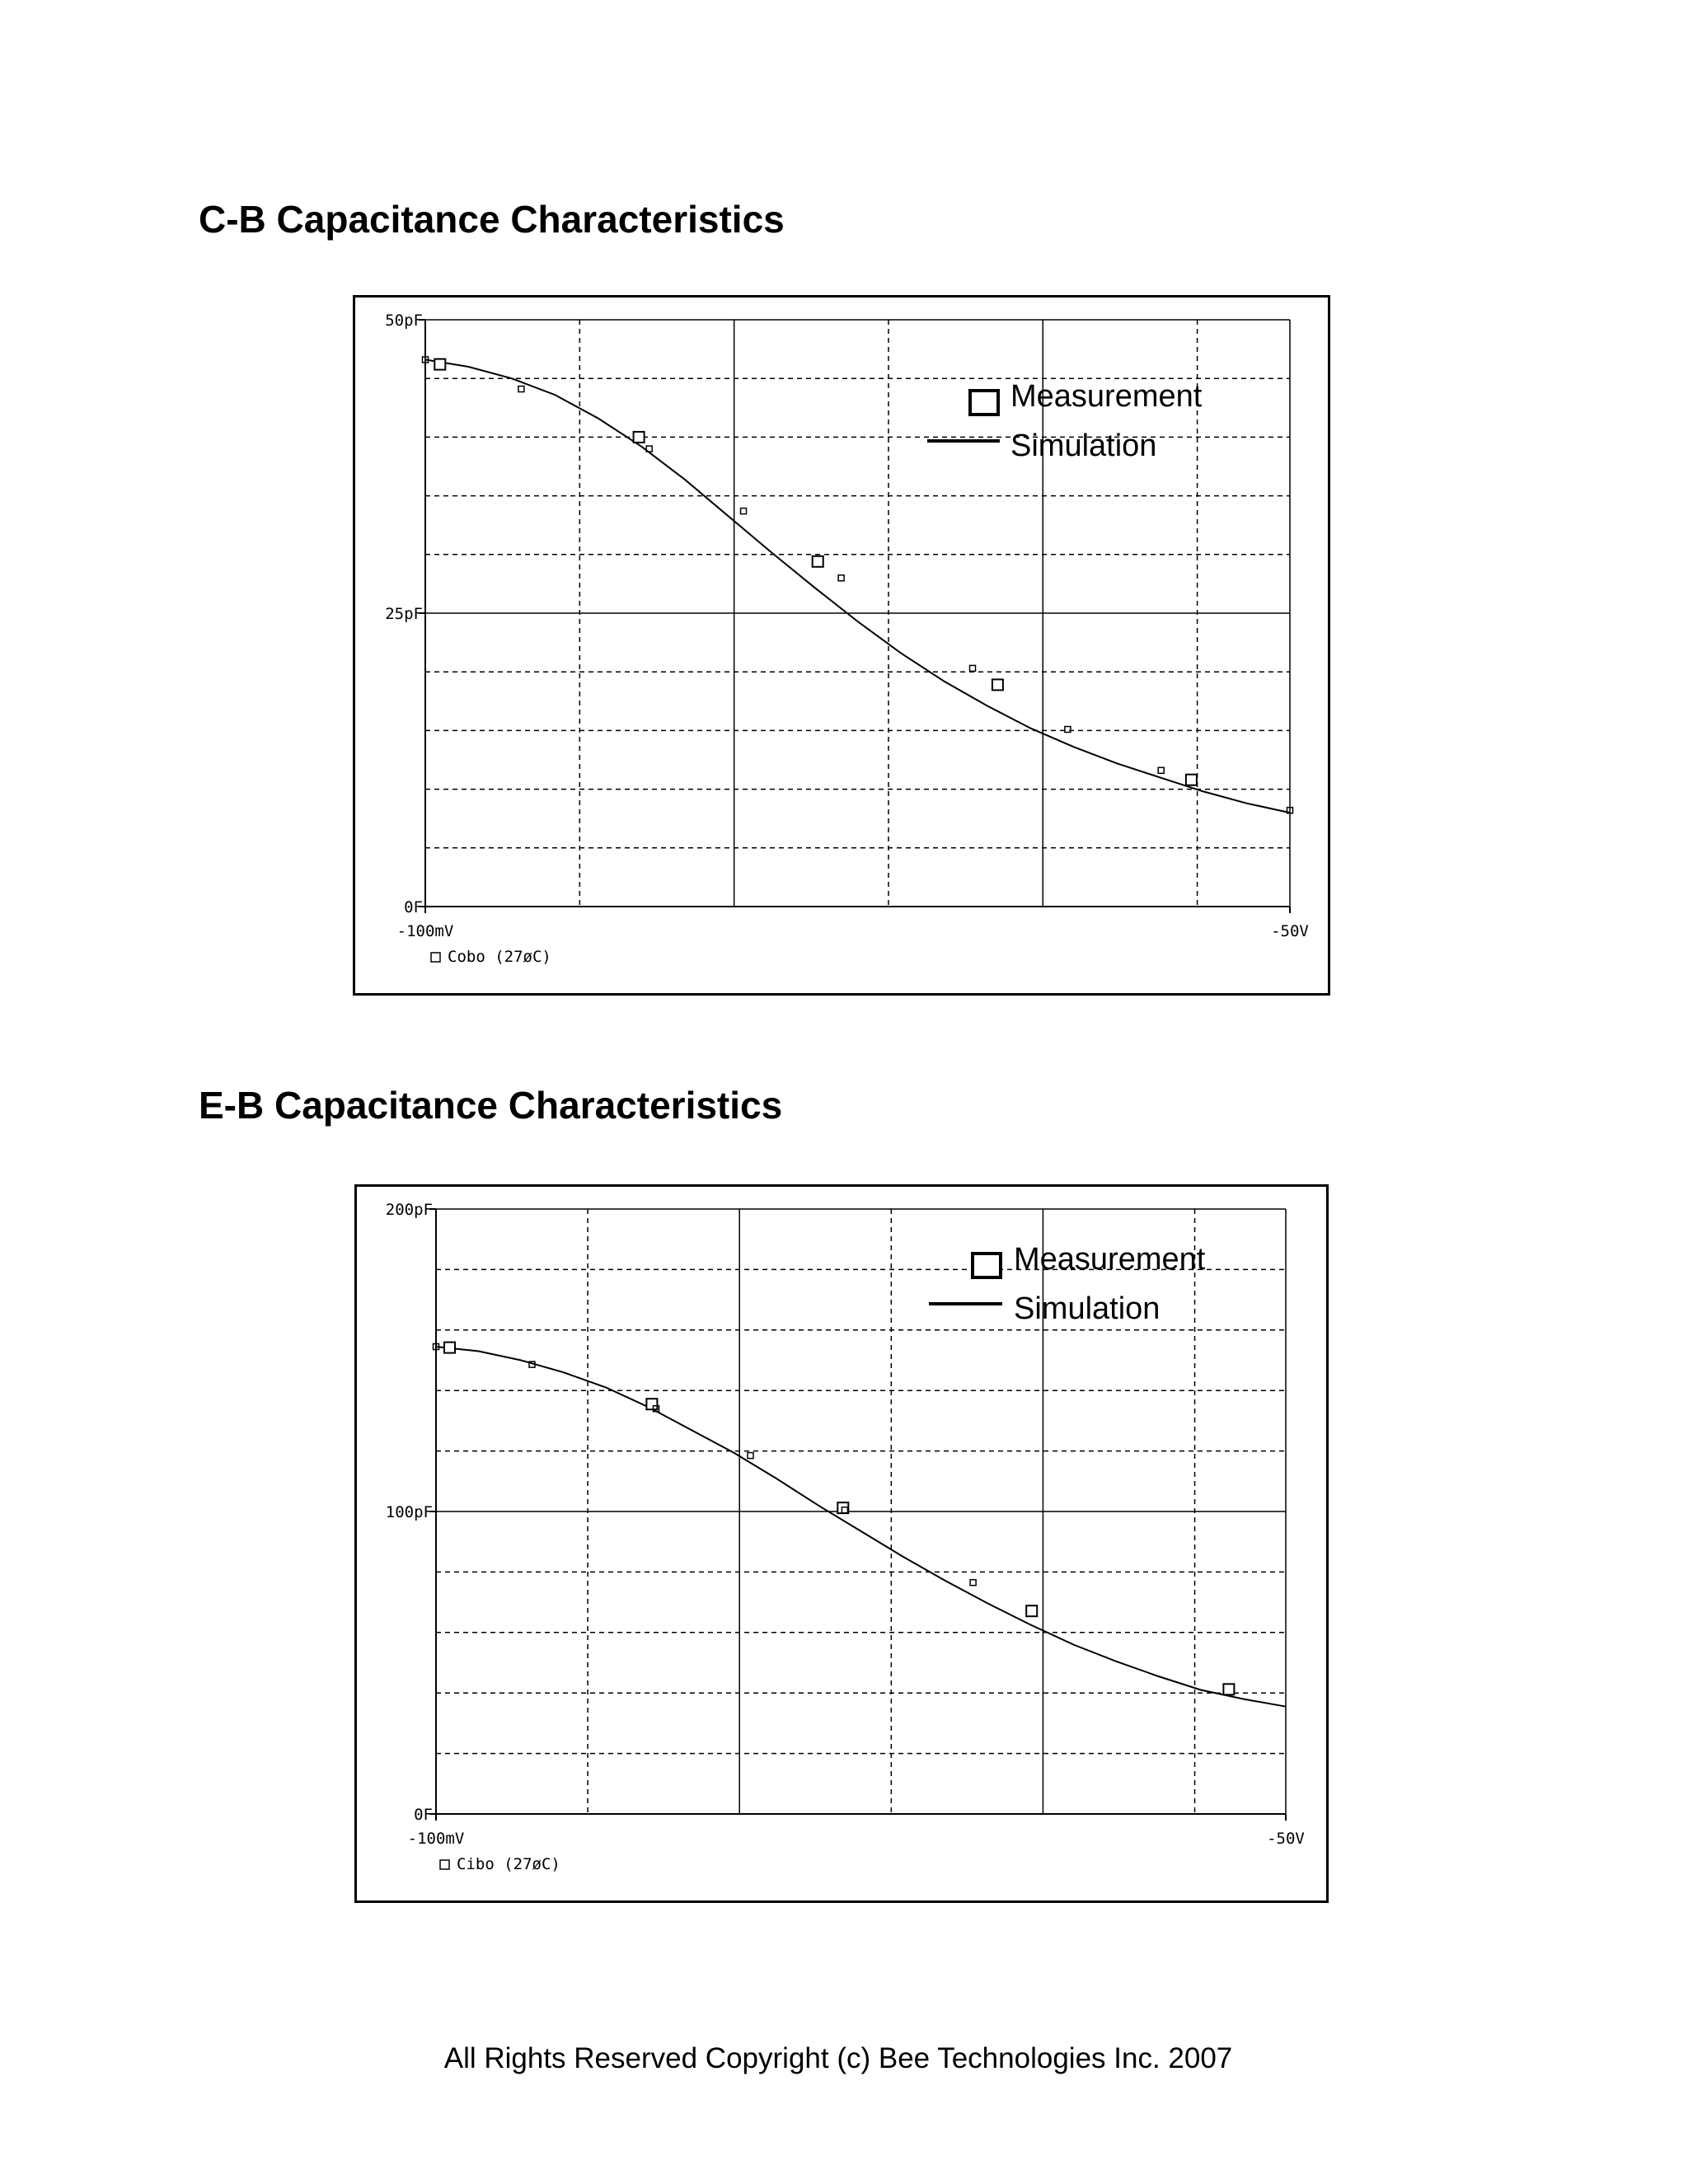  I want to click on eb-simulation-line, so click(861, 1527).